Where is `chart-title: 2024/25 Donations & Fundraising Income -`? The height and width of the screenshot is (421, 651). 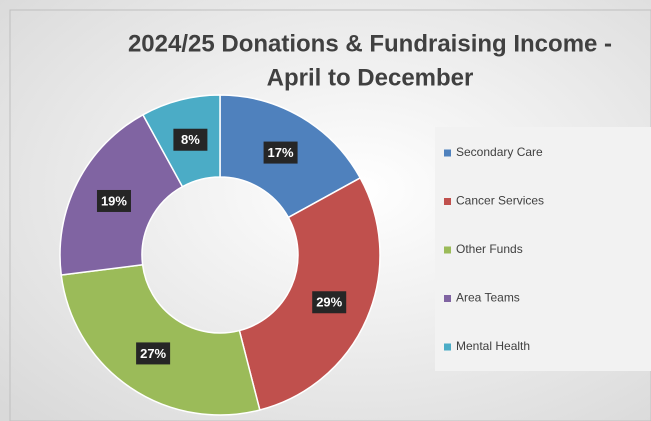
chart-title: 2024/25 Donations & Fundraising Income - is located at coordinates (370, 43).